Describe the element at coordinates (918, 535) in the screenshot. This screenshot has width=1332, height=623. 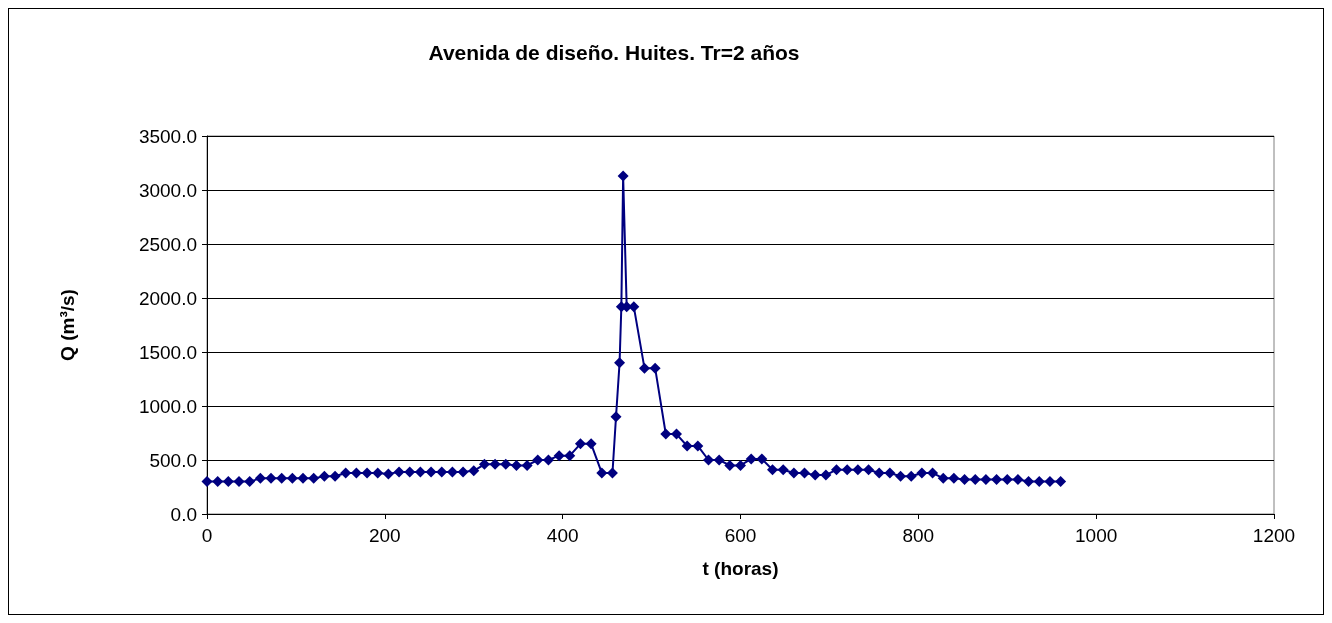
I see `x-tick-label: 800` at that location.